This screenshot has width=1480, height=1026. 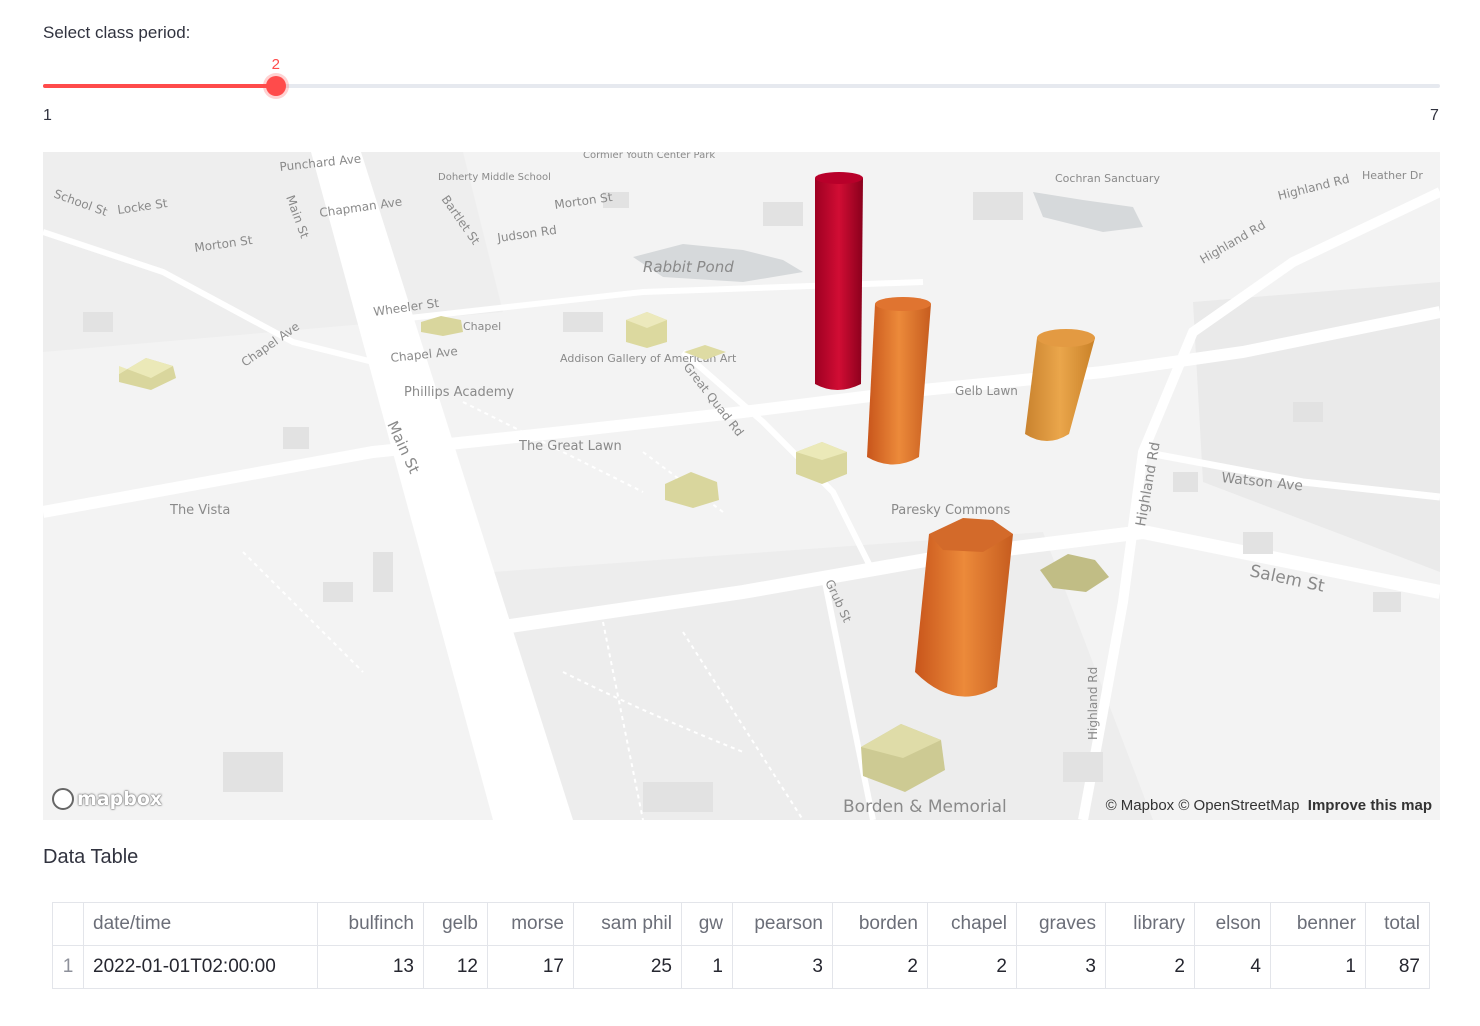 What do you see at coordinates (649, 156) in the screenshot?
I see `label-cormier-youth-center-park: Cormier Youth Center Park` at bounding box center [649, 156].